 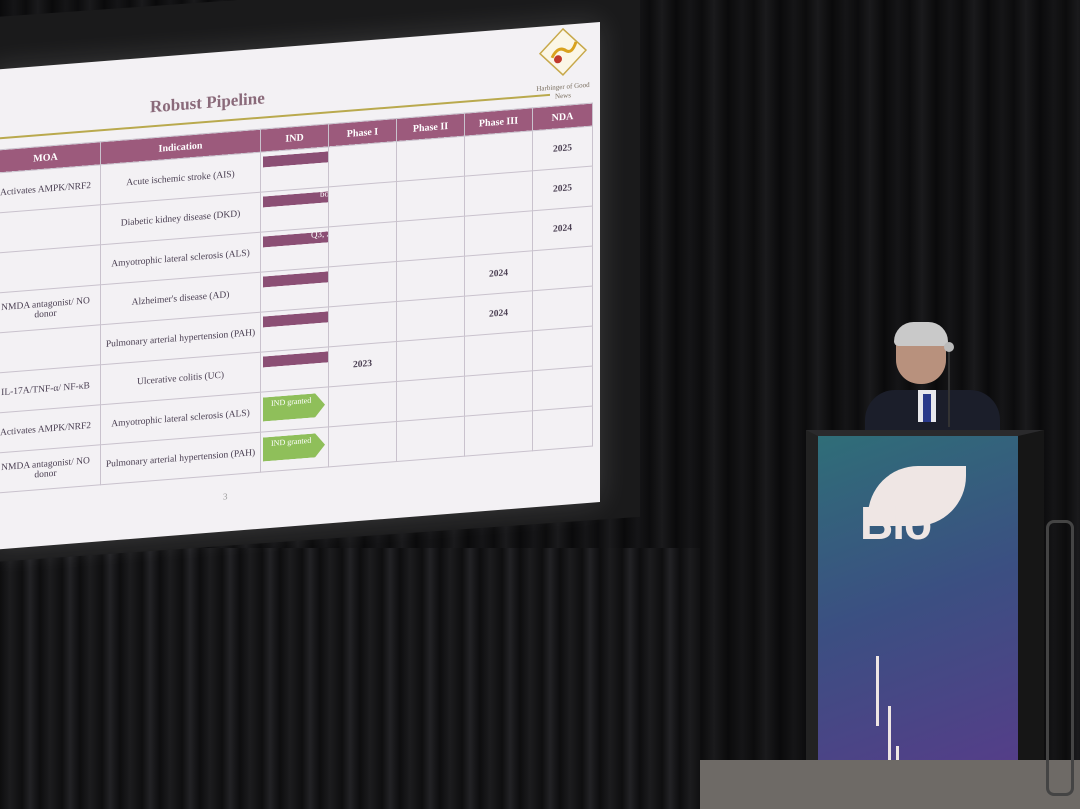 What do you see at coordinates (320, 233) in the screenshot?
I see `progress-bar-label: Q3, 2023` at bounding box center [320, 233].